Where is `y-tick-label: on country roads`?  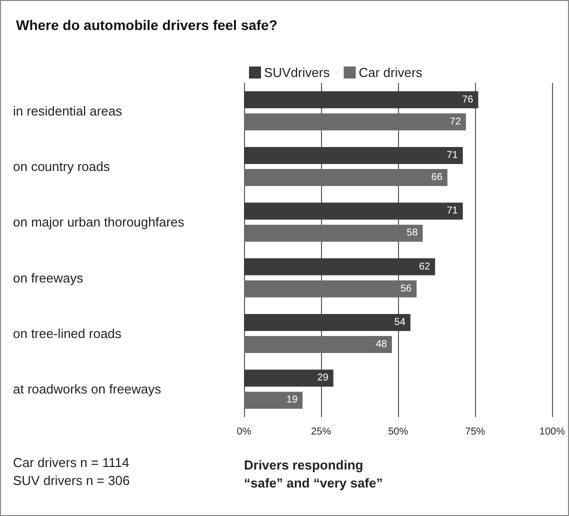 y-tick-label: on country roads is located at coordinates (61, 166).